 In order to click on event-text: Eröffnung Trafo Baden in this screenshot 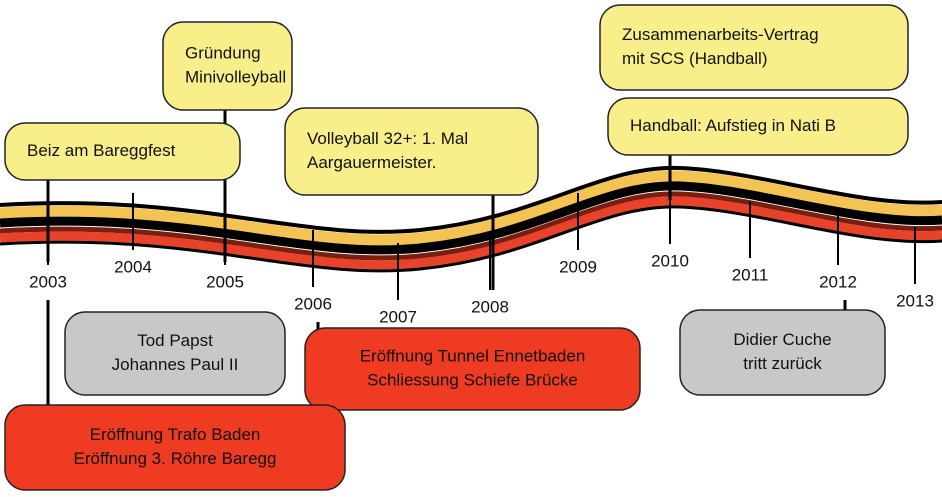, I will do `click(175, 434)`.